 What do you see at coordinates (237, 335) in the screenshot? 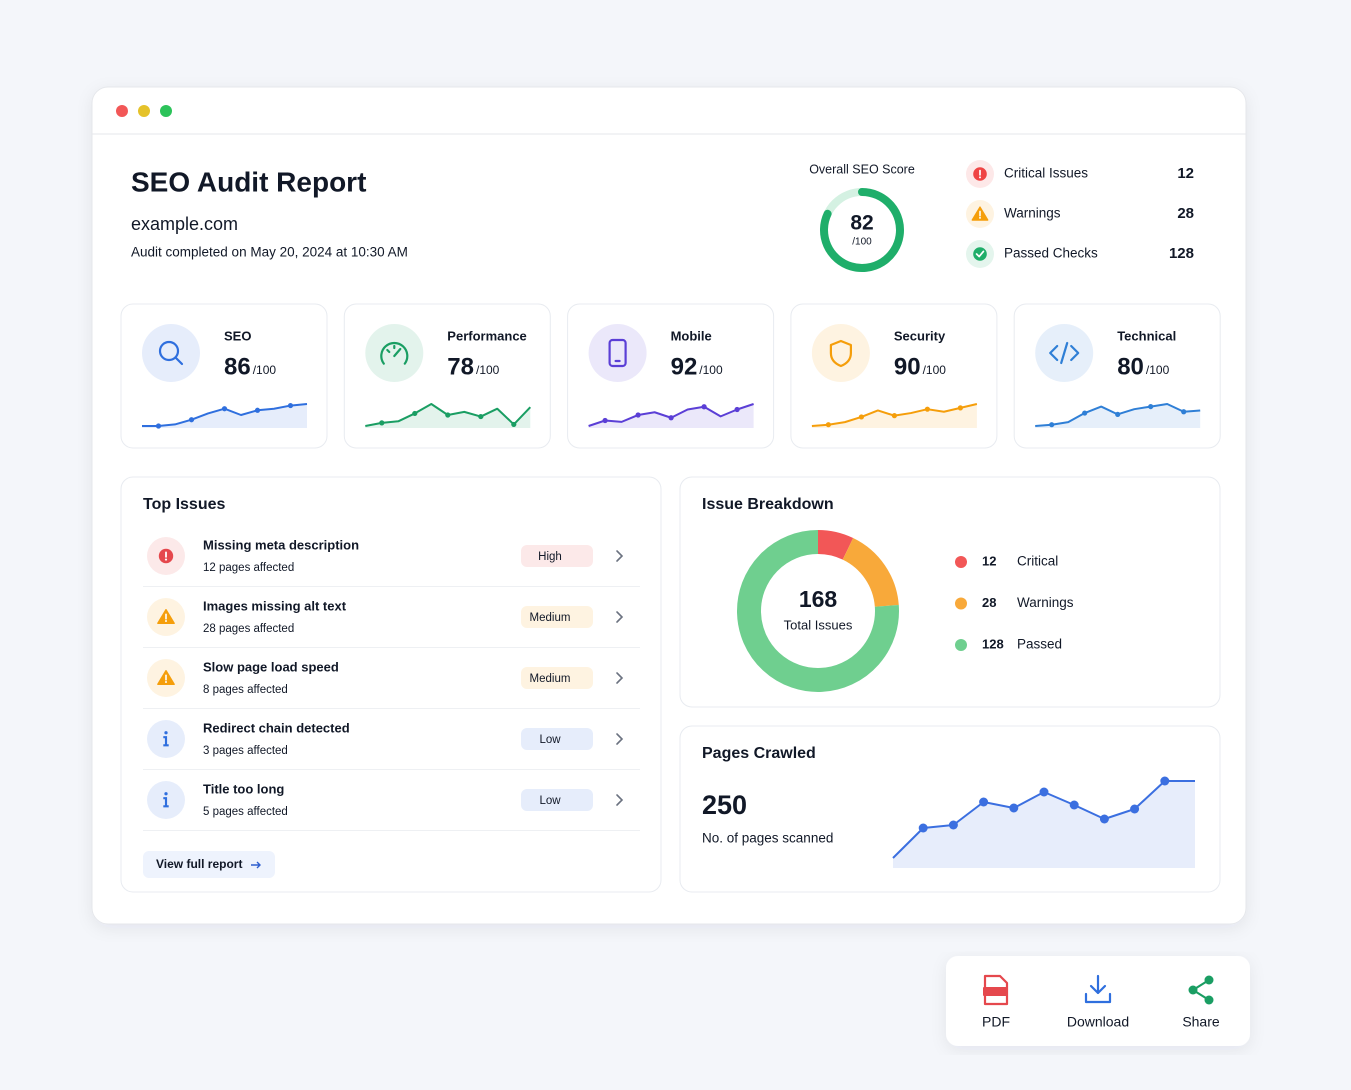
I see `category-name: SEO` at bounding box center [237, 335].